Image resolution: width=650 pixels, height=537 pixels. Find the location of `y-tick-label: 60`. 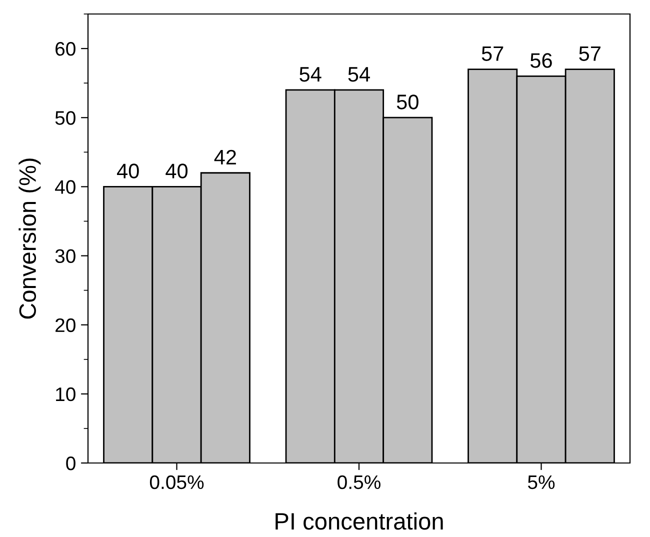

y-tick-label: 60 is located at coordinates (66, 49).